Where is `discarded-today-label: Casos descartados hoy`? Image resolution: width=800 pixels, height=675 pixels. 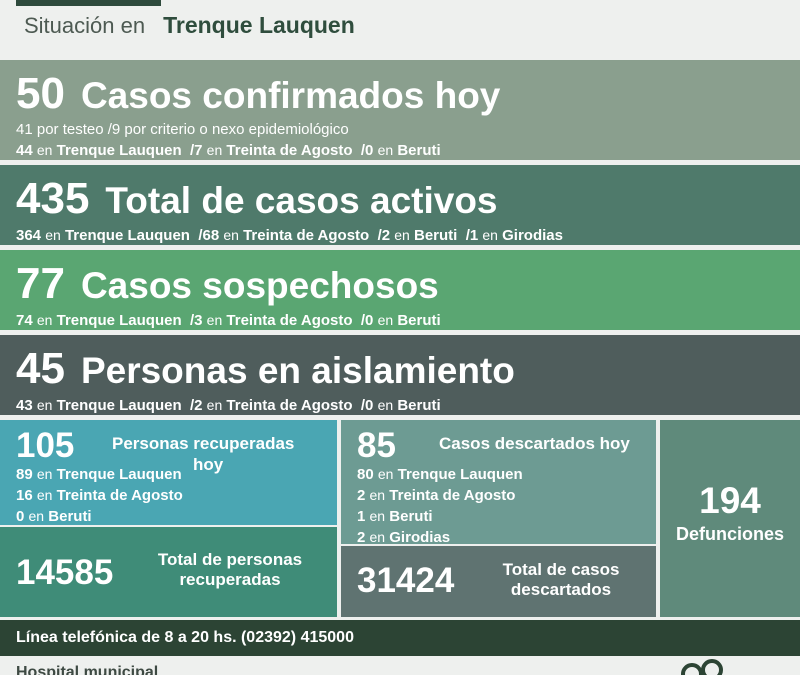 discarded-today-label: Casos descartados hoy is located at coordinates (534, 443).